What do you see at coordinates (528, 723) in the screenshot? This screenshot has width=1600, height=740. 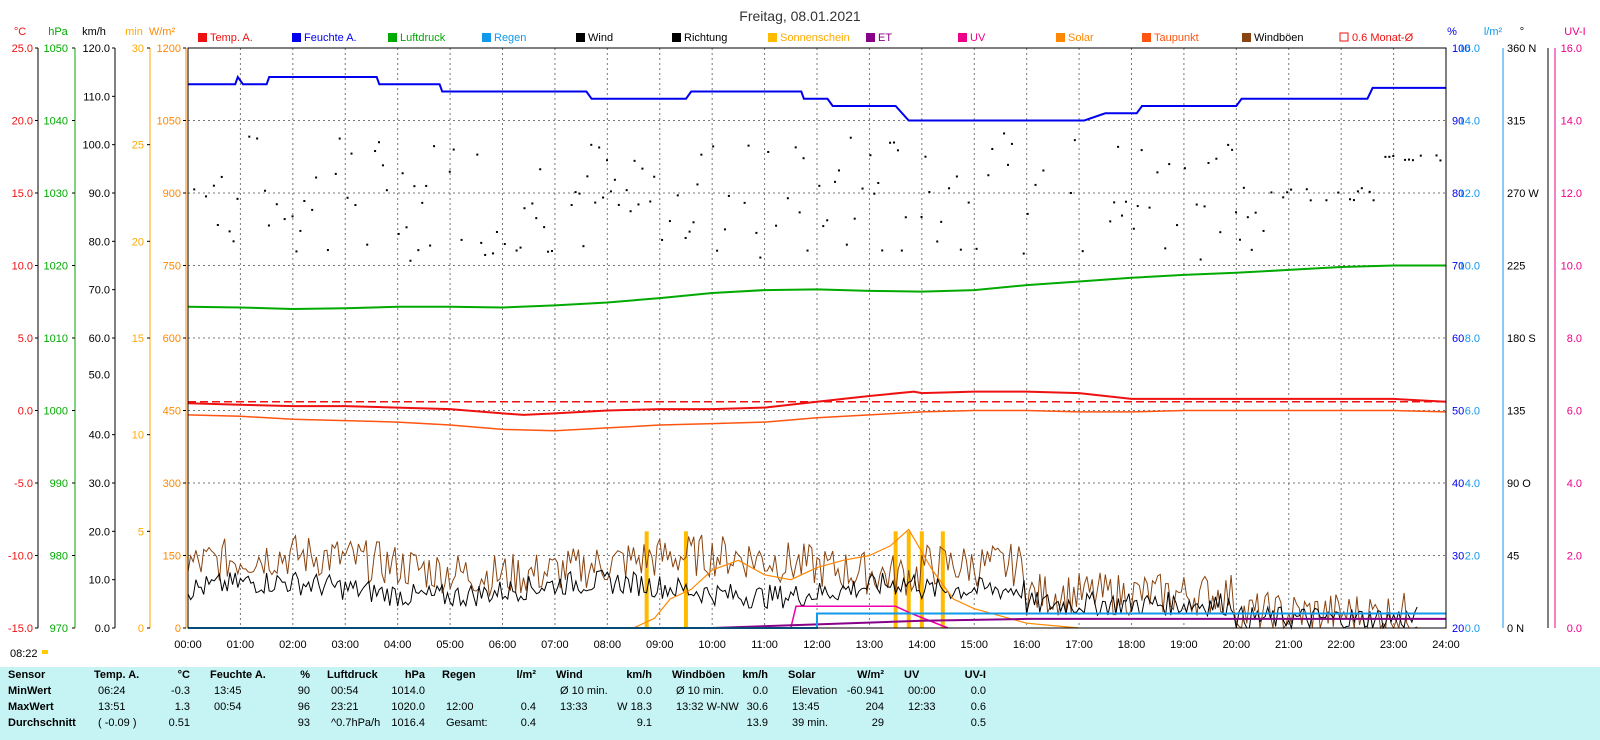 I see `stats-value: 0.4` at bounding box center [528, 723].